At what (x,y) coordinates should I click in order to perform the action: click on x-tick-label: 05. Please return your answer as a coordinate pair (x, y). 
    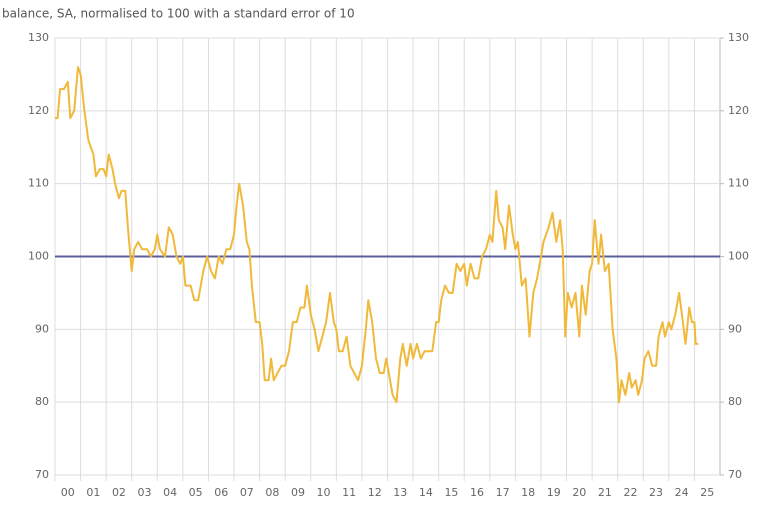
    Looking at the image, I should click on (196, 492).